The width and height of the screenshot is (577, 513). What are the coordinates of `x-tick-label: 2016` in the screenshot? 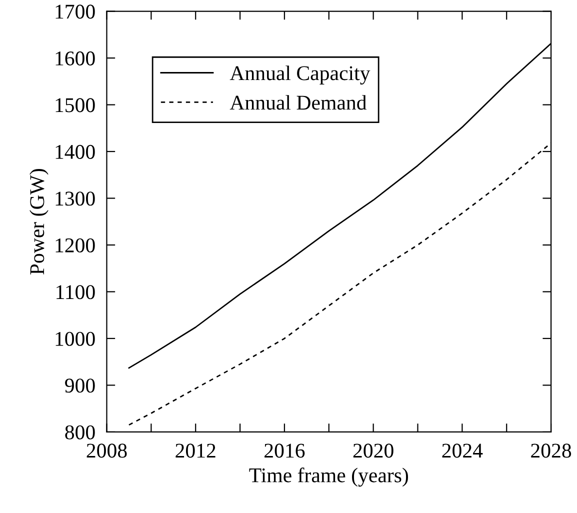 It's located at (284, 451).